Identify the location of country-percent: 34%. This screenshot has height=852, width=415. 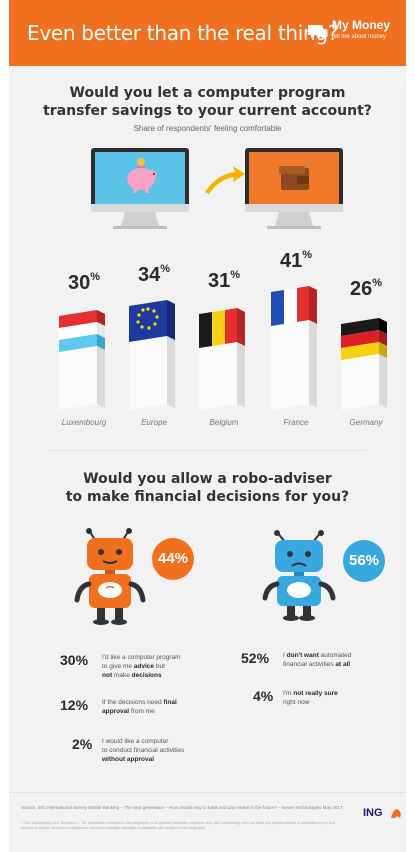
(154, 274).